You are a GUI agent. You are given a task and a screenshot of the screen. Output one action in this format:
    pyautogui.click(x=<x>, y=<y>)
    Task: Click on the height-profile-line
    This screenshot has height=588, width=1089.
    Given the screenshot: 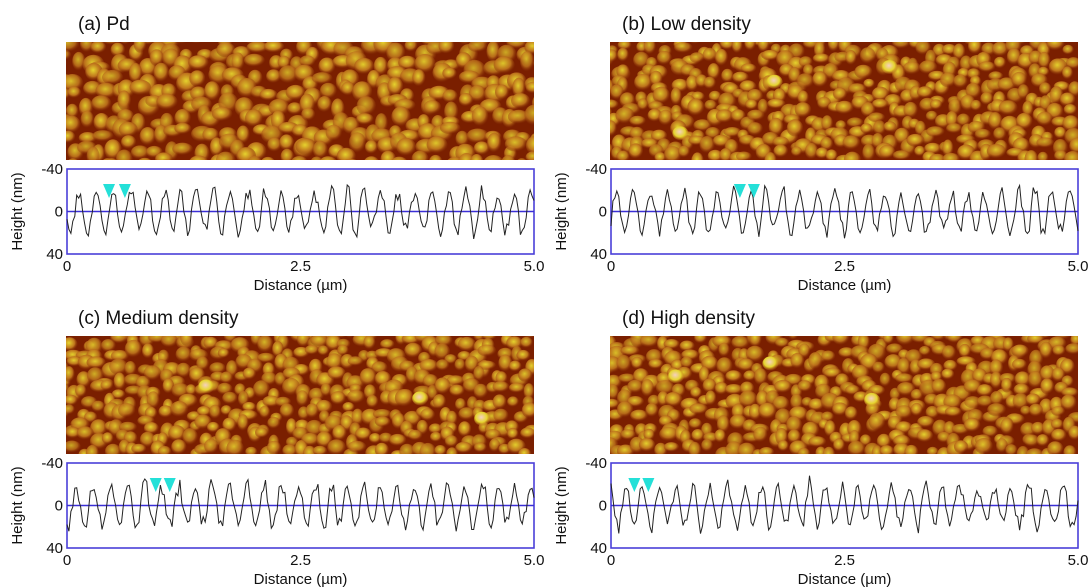 What is the action you would take?
    pyautogui.click(x=844, y=211)
    